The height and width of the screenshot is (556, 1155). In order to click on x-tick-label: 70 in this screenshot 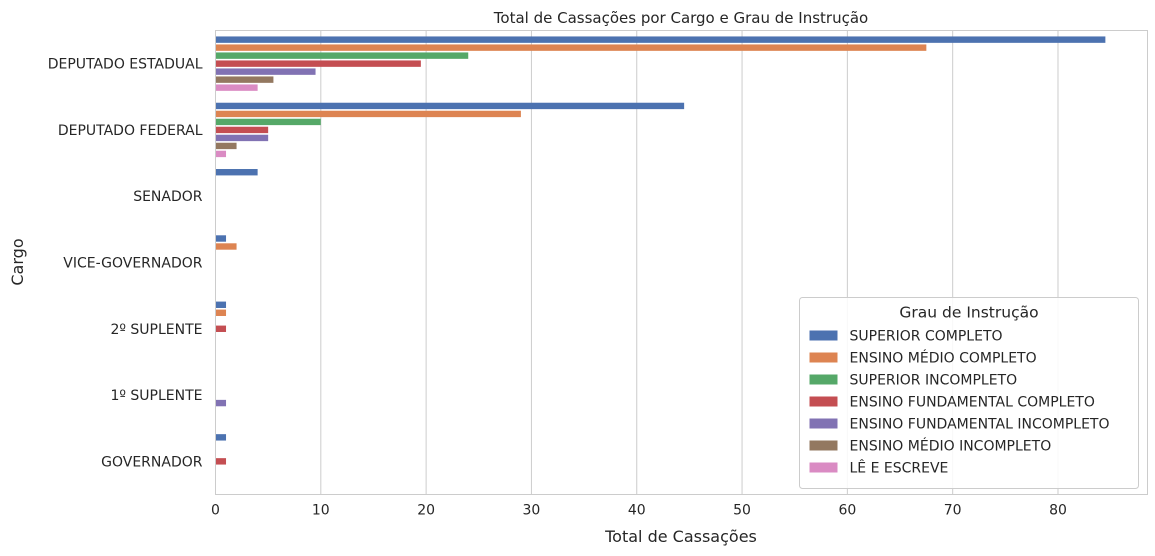, I will do `click(953, 511)`.